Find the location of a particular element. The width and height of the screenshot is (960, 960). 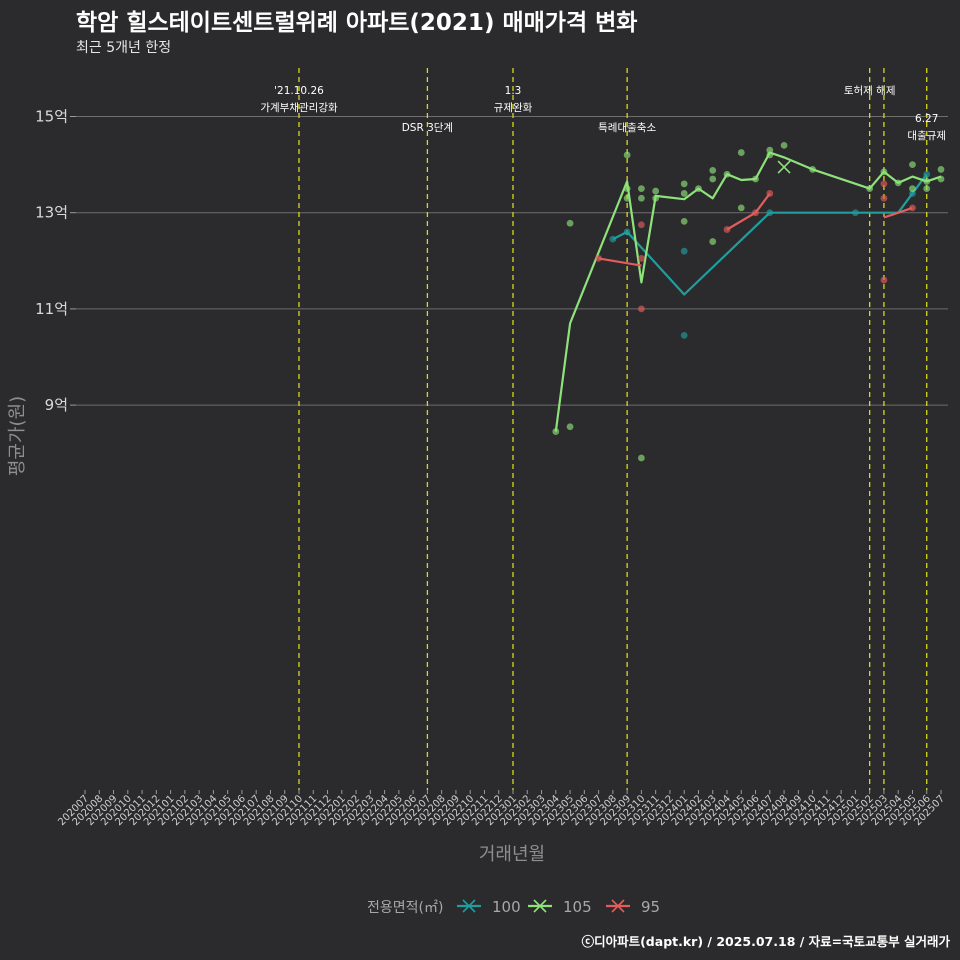

data-series is located at coordinates (748, 301).